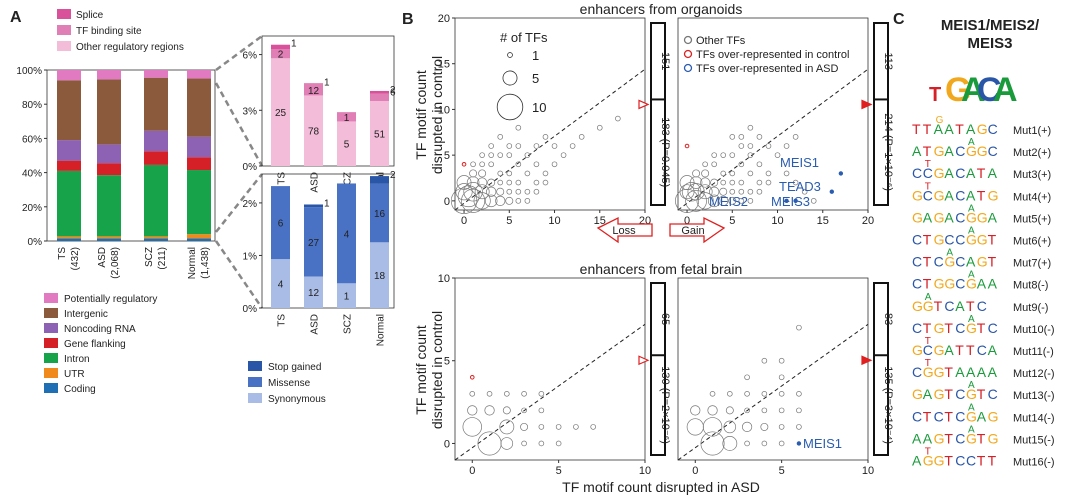 The image size is (1080, 503). Describe the element at coordinates (162, 258) in the screenshot. I see `x-tick-label: (211)` at that location.